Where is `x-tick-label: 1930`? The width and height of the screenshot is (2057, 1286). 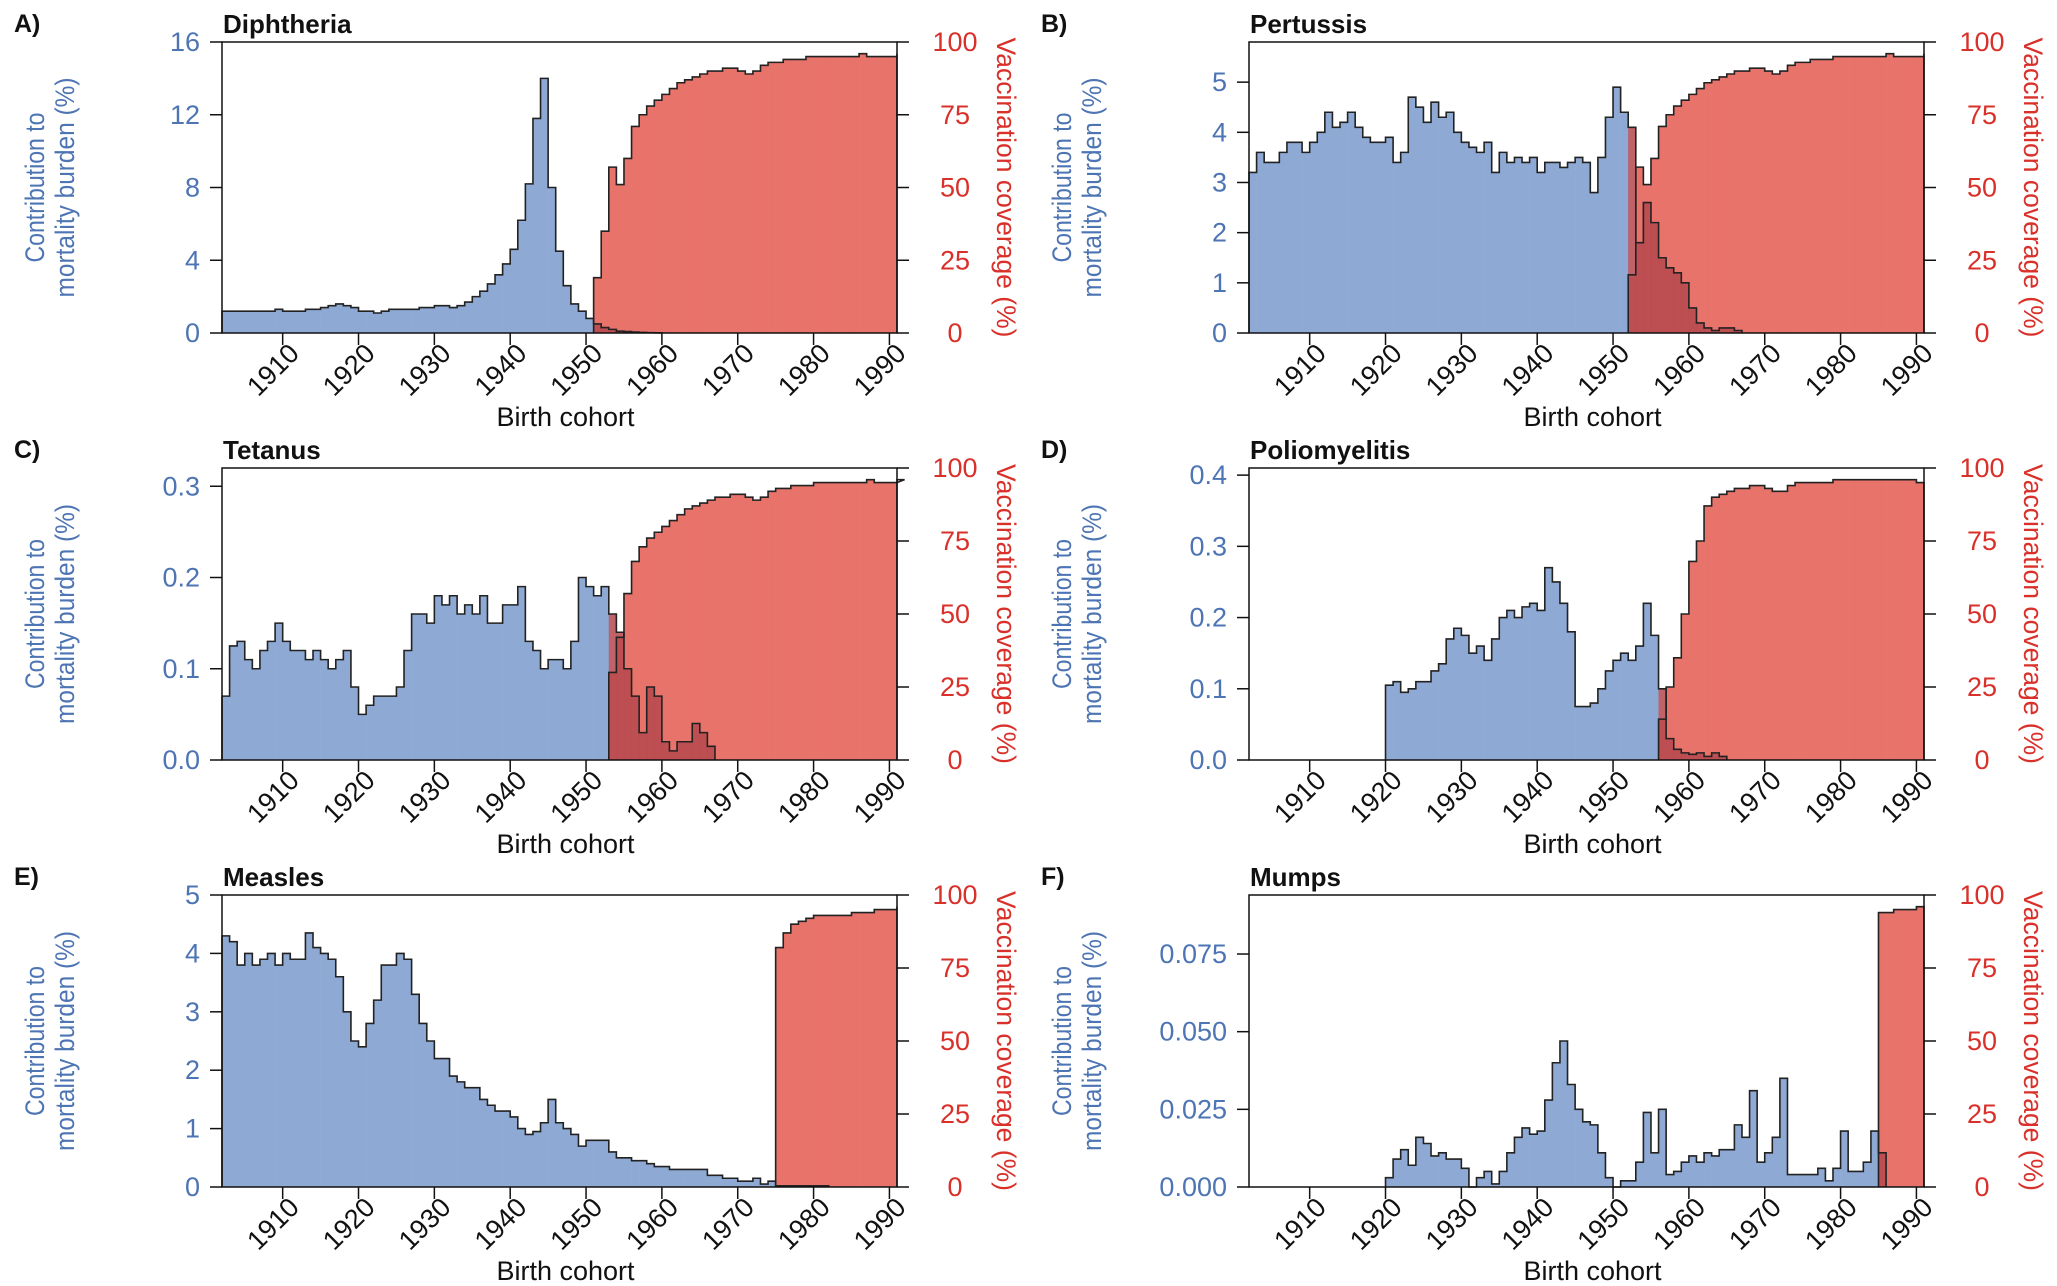 x-tick-label: 1930 is located at coordinates (1452, 370).